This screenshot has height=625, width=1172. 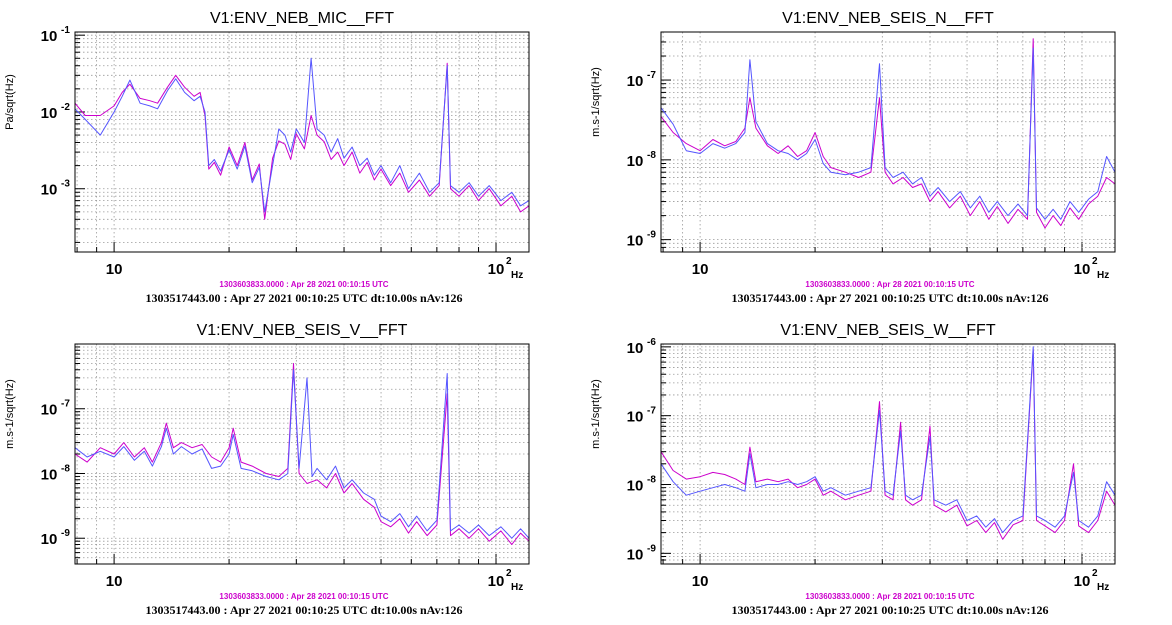 What do you see at coordinates (65, 107) in the screenshot?
I see `y-tick-exponent: -2` at bounding box center [65, 107].